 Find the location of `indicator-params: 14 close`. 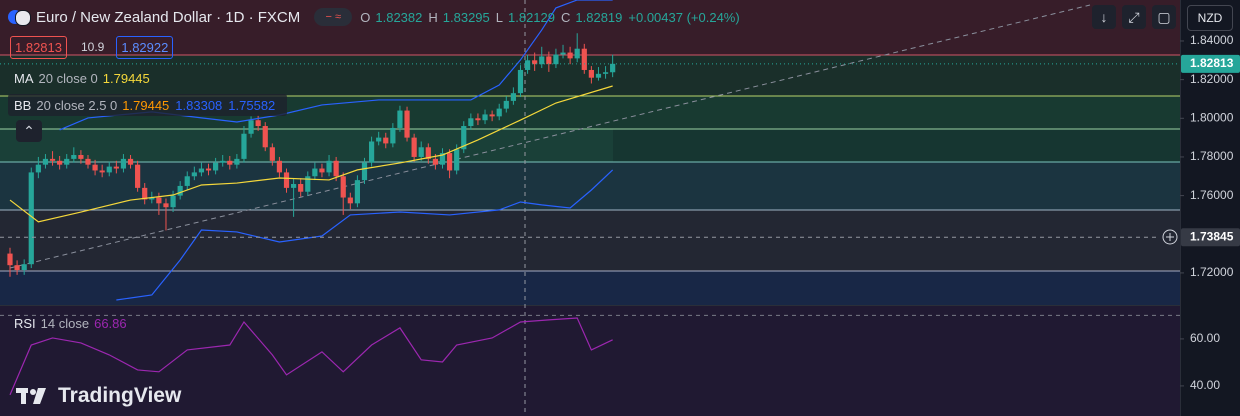

indicator-params: 14 close is located at coordinates (65, 323).